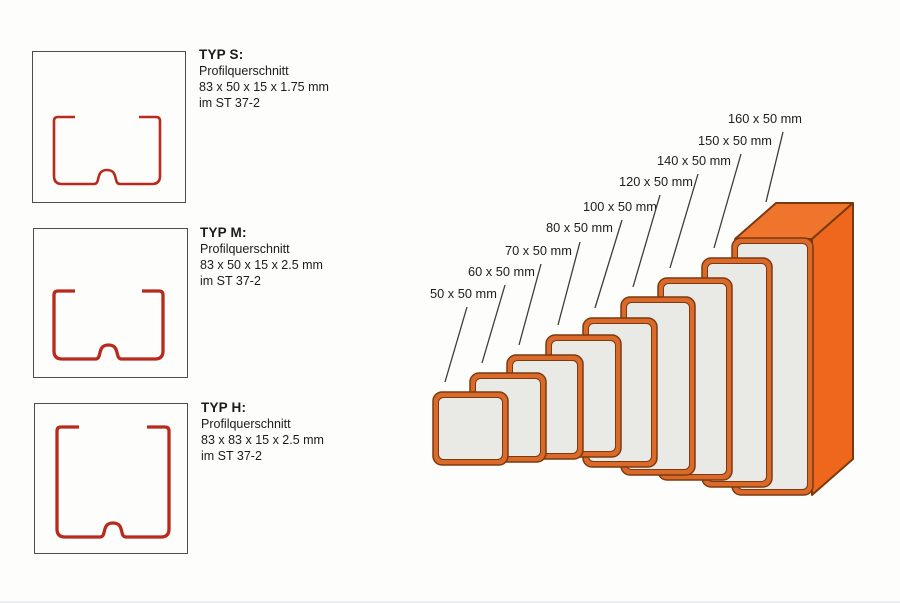 The height and width of the screenshot is (603, 900). What do you see at coordinates (735, 140) in the screenshot?
I see `size-label: 150 x 50 mm` at bounding box center [735, 140].